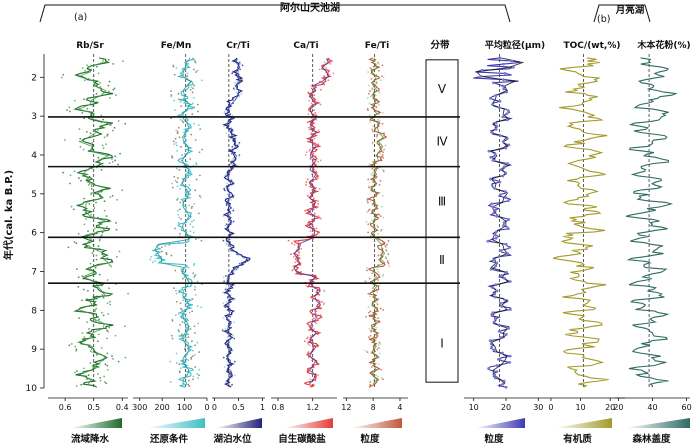  What do you see at coordinates (175, 431) in the screenshot?
I see `fe-mn-legend: 还原条件` at bounding box center [175, 431].